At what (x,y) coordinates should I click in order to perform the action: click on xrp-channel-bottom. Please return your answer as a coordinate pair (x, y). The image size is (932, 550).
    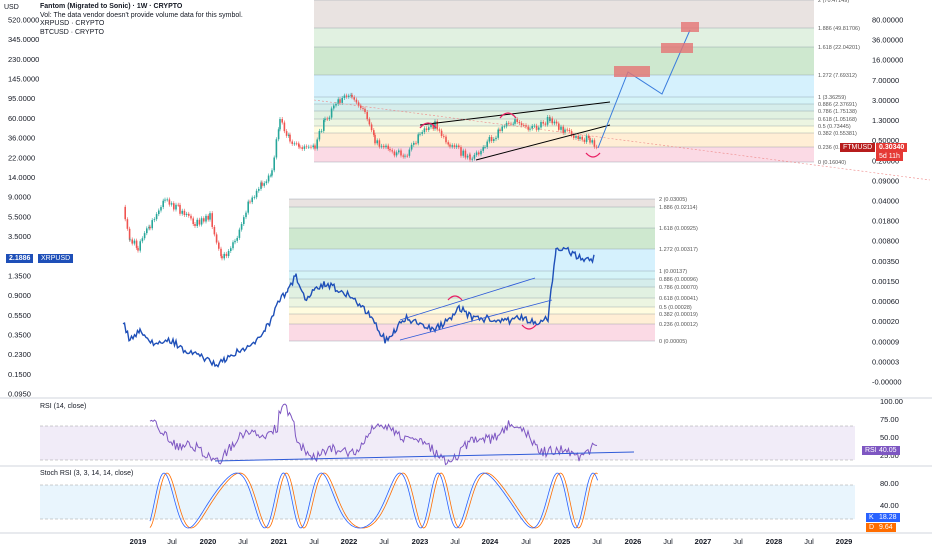
    Looking at the image, I should click on (476, 320).